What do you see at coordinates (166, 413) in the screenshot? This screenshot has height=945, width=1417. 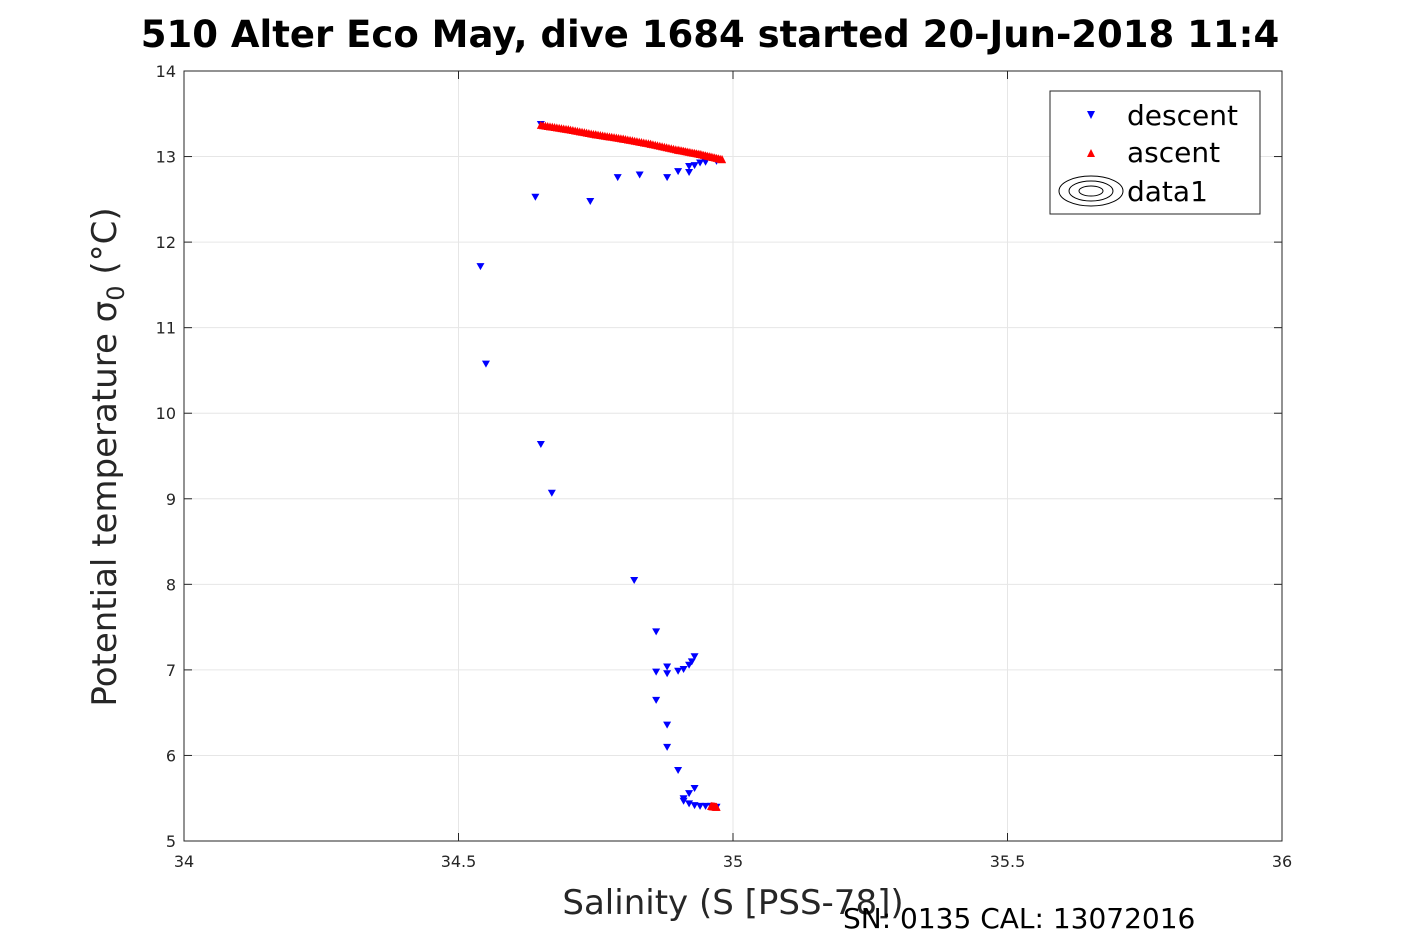 I see `y-tick-label: 10` at bounding box center [166, 413].